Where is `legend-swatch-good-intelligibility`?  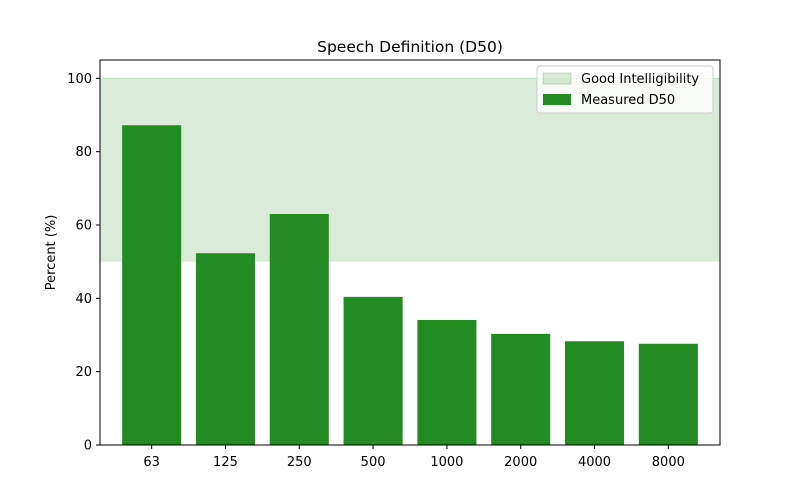 legend-swatch-good-intelligibility is located at coordinates (557, 78).